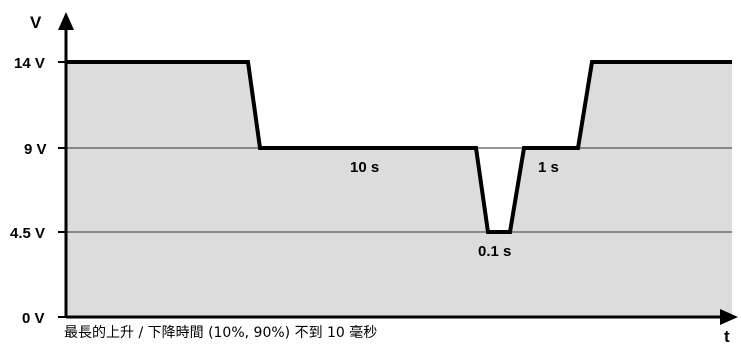  What do you see at coordinates (727, 336) in the screenshot?
I see `x-axis-label: t` at bounding box center [727, 336].